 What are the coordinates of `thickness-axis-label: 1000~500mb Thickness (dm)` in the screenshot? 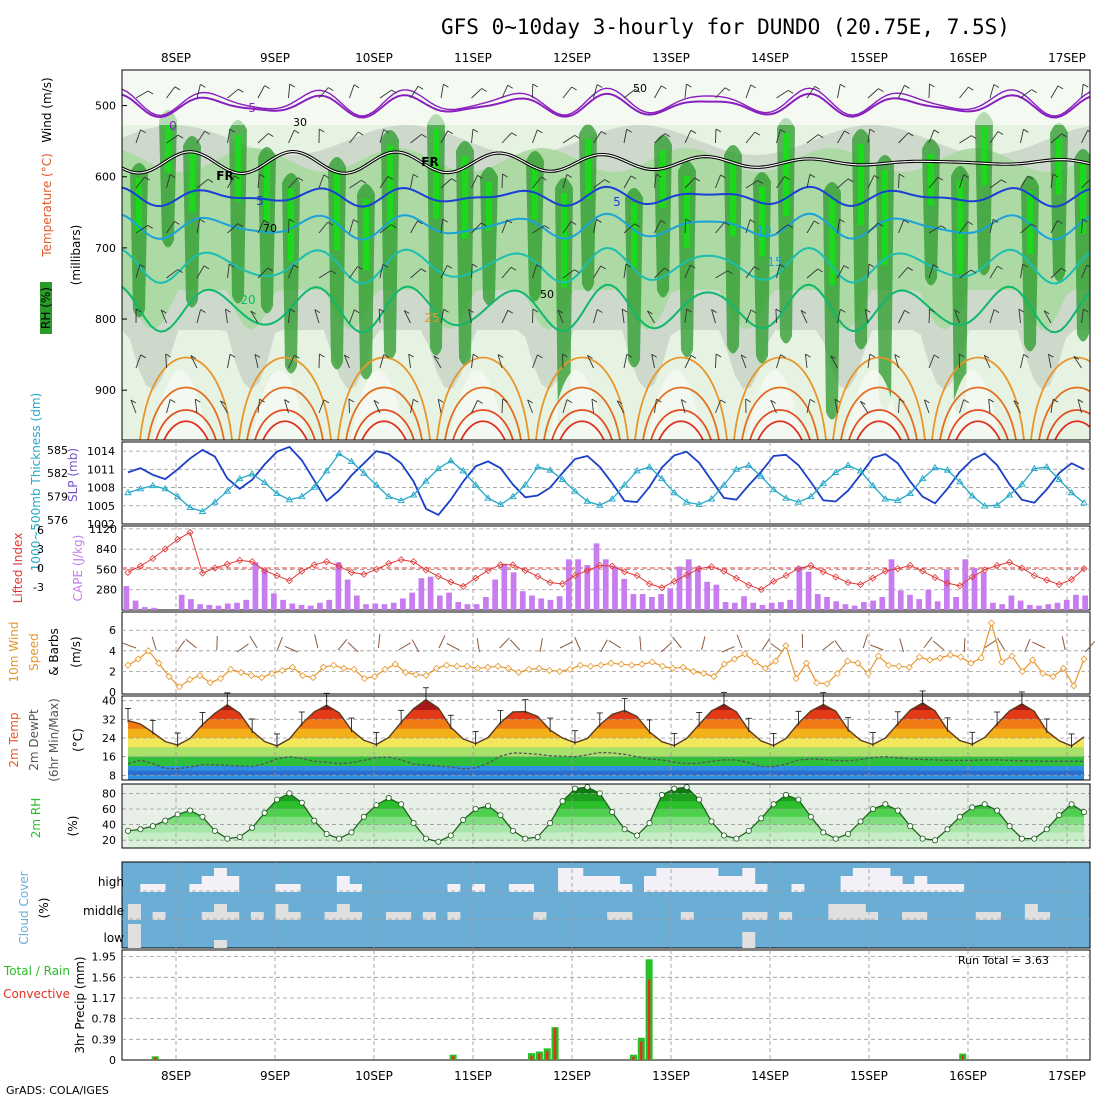 It's located at (36, 482).